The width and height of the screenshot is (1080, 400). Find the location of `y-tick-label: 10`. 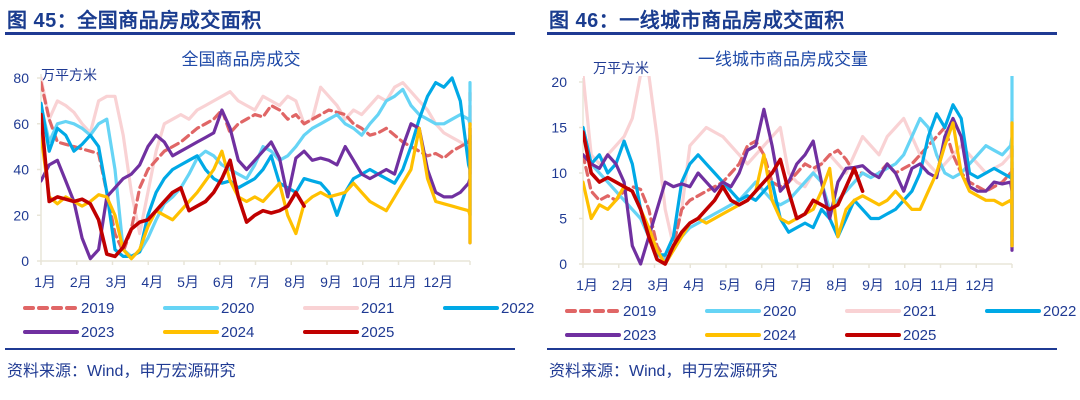

y-tick-label: 10 is located at coordinates (559, 173).